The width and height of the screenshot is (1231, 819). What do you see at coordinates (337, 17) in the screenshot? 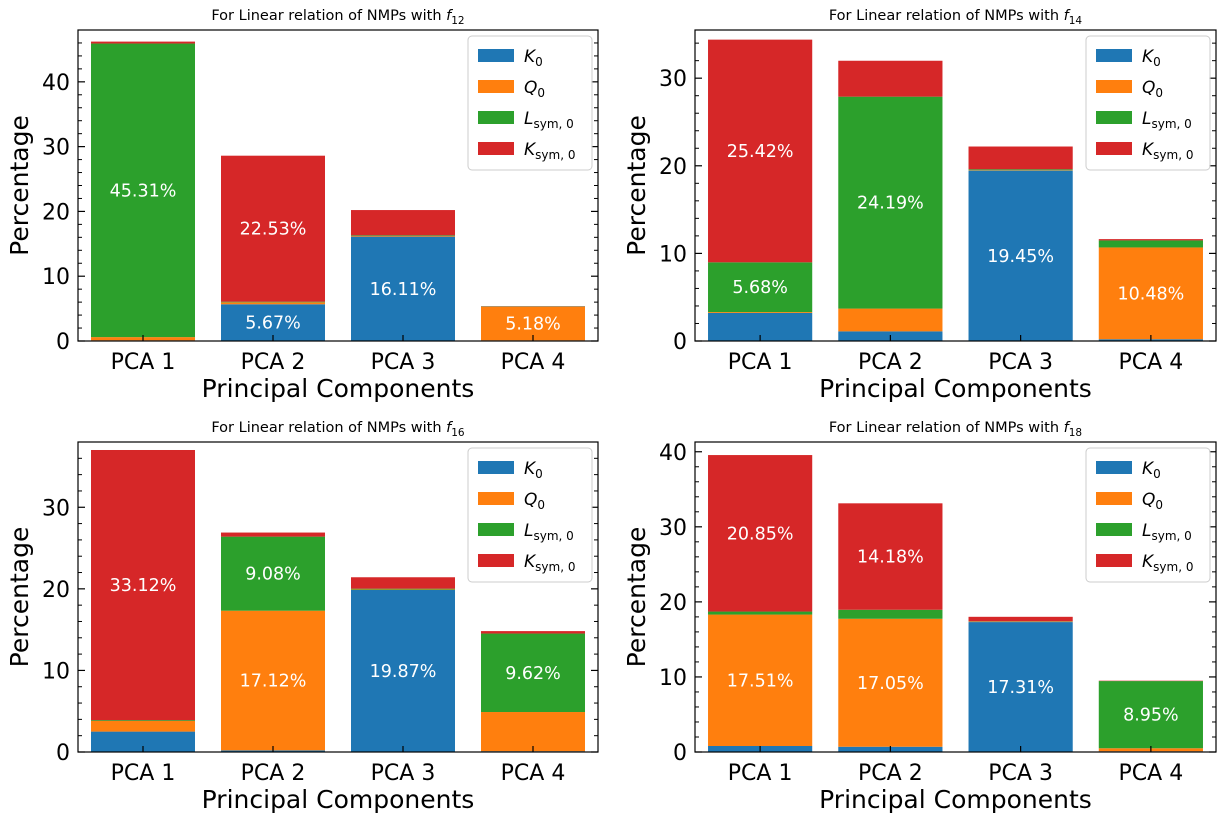
I see `chart-title: For Linear relation of NMPs with f12` at bounding box center [337, 17].